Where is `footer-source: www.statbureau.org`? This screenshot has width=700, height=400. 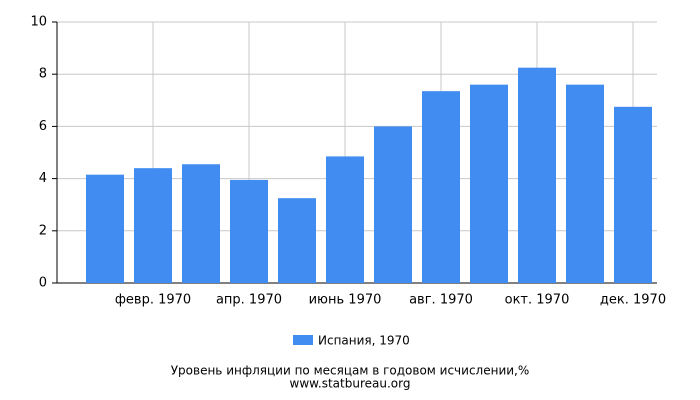 footer-source: www.statbureau.org is located at coordinates (350, 384).